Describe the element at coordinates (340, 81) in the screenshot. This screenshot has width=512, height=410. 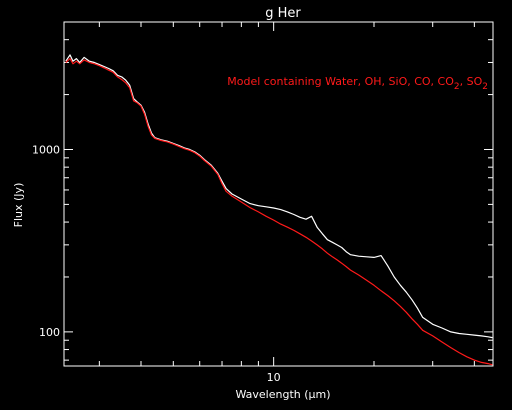
I see `annotation-text: Model containing Water, OH, SiO, CO, CO` at that location.